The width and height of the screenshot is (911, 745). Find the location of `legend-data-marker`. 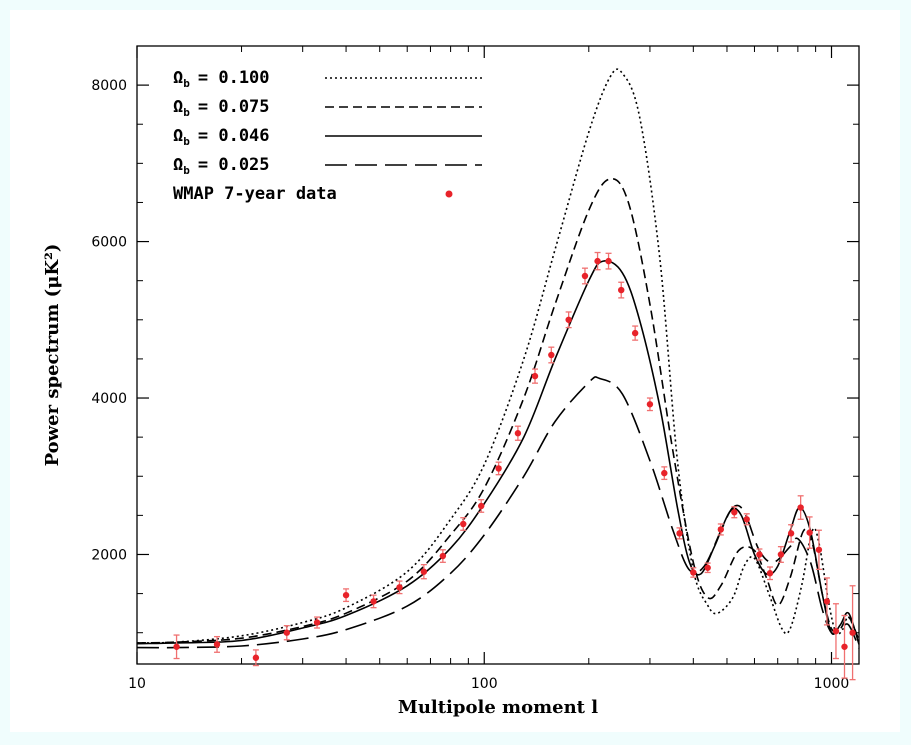

legend-data-marker is located at coordinates (449, 194).